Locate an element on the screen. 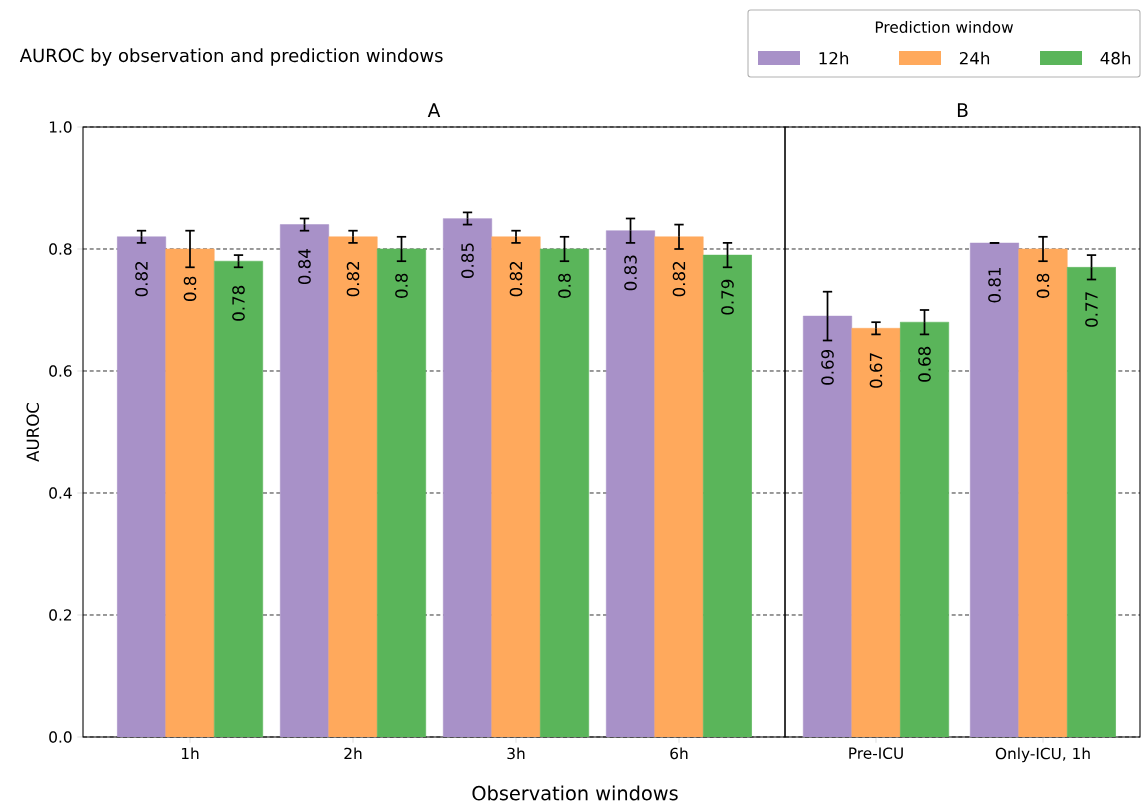 This screenshot has height=805, width=1142. data-label: 0.83 is located at coordinates (630, 273).